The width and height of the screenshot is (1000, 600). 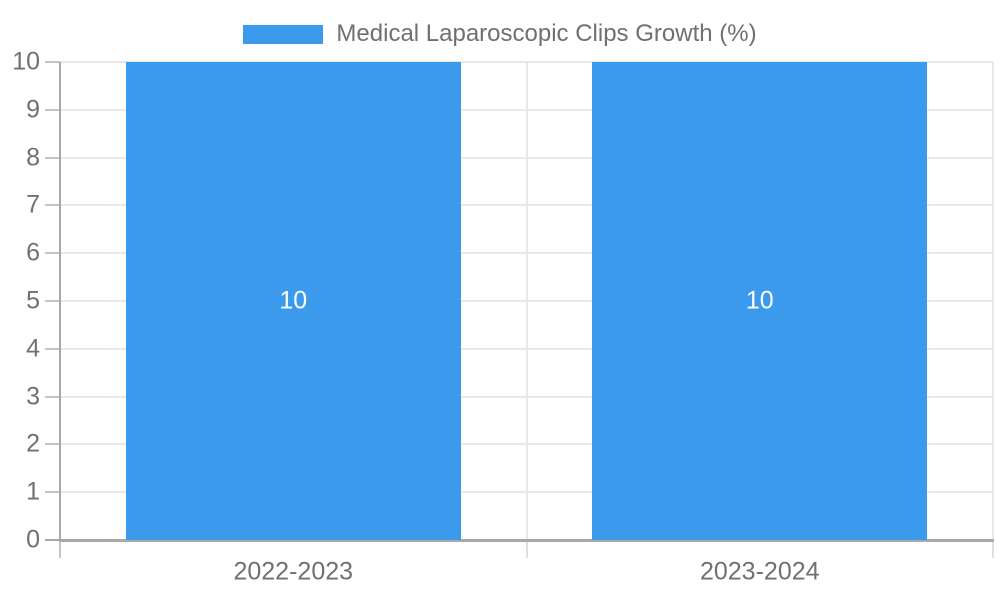 What do you see at coordinates (33, 396) in the screenshot?
I see `y-axis-tick-label: 3` at bounding box center [33, 396].